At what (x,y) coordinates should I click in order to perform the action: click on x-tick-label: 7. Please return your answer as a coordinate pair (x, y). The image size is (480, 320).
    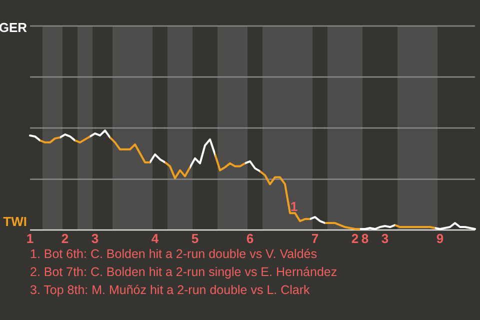
    Looking at the image, I should click on (315, 238).